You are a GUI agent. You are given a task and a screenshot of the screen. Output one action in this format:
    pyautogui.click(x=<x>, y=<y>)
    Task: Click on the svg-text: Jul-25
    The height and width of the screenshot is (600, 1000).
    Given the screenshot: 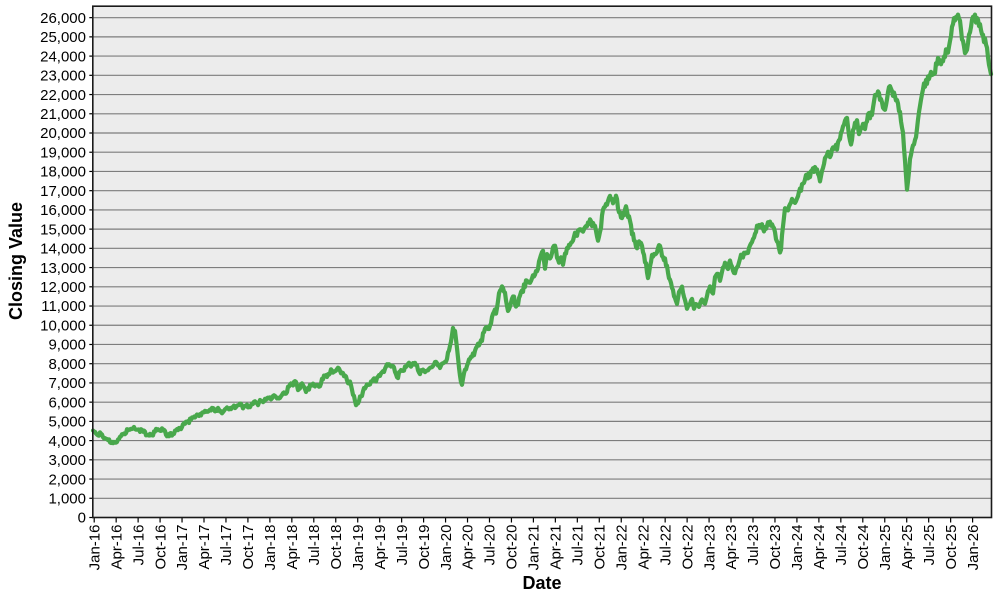 What is the action you would take?
    pyautogui.click(x=929, y=545)
    